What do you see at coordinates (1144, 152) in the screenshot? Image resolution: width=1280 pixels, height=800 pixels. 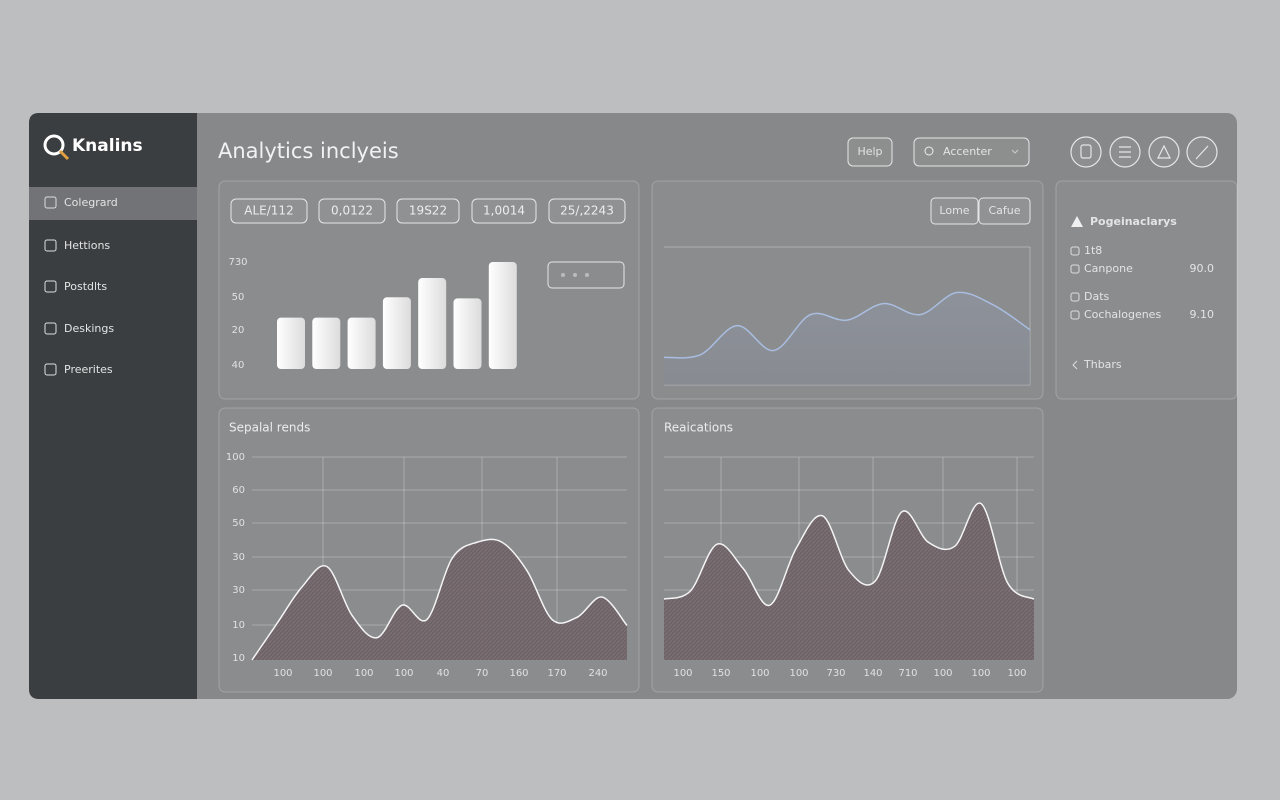 I see `toolbar` at bounding box center [1144, 152].